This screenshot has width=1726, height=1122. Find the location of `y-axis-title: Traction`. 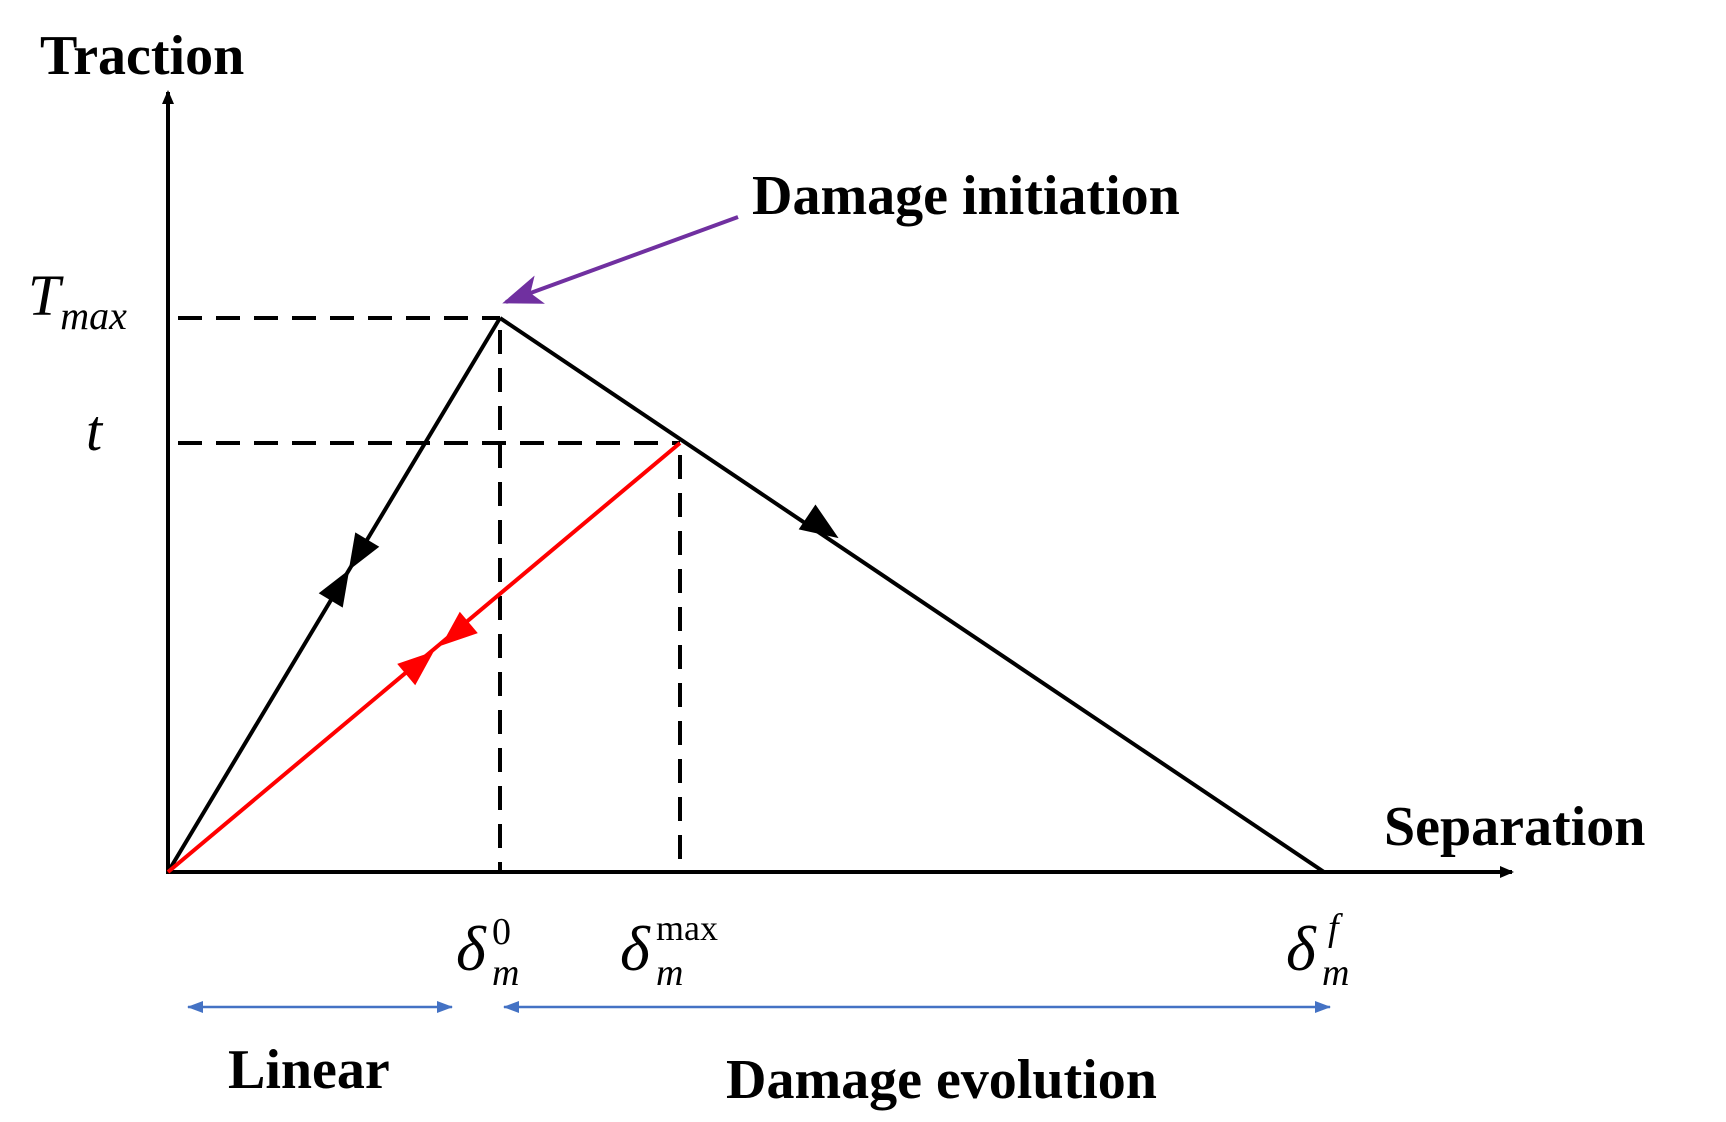

y-axis-title: Traction is located at coordinates (142, 56).